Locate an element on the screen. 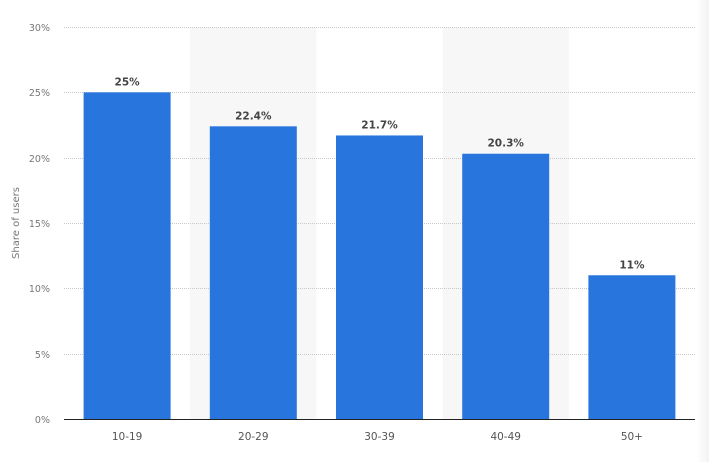  y-tick-label: 15% is located at coordinates (39, 224).